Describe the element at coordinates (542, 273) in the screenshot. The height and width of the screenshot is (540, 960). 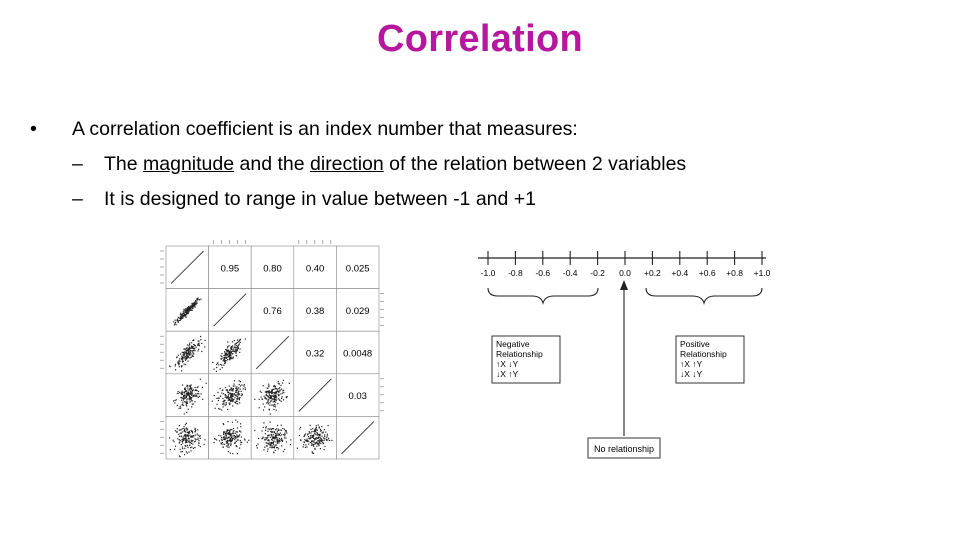
I see `scale-tick-label: -0.6` at that location.